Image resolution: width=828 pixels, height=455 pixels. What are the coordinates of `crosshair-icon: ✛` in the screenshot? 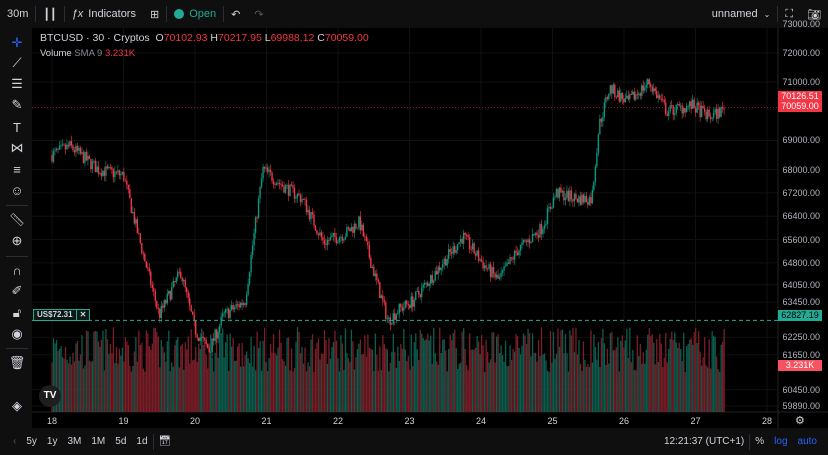 It's located at (17, 42).